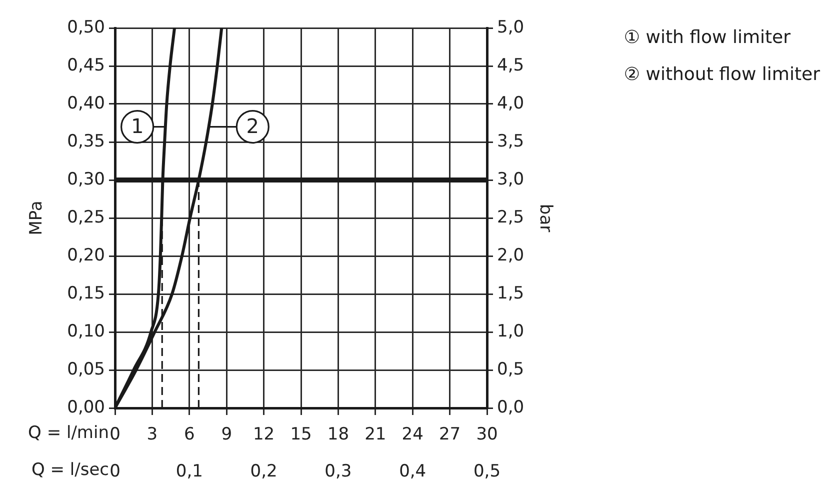  Describe the element at coordinates (487, 472) in the screenshot. I see `x2-tick-label: 0,5` at that location.